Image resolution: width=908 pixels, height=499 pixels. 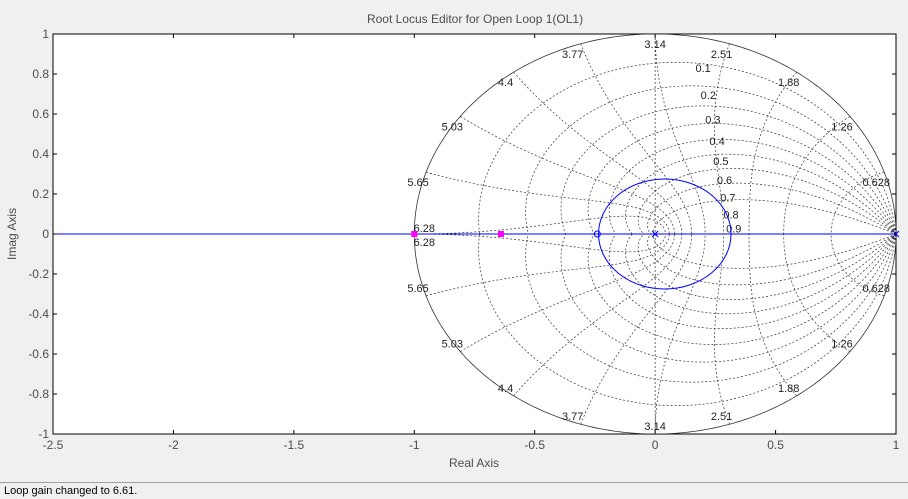 I want to click on damping-label: 0.9, so click(x=733, y=229).